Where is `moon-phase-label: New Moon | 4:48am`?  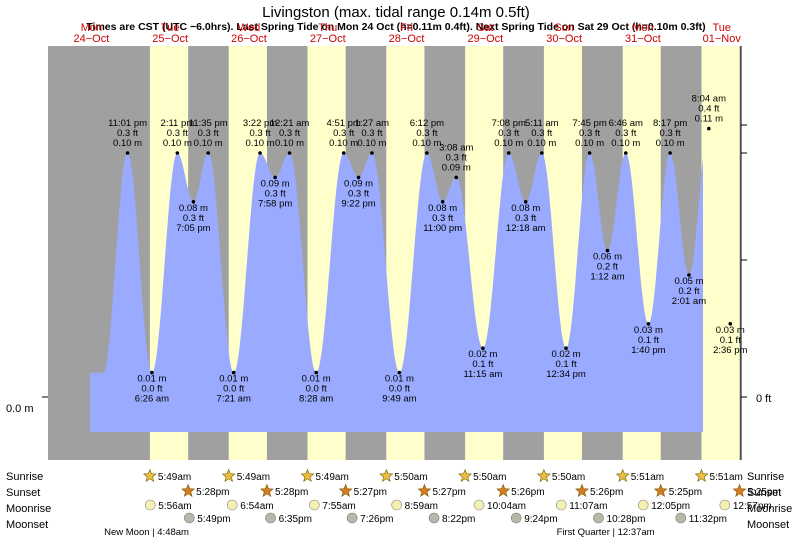
moon-phase-label: New Moon | 4:48am is located at coordinates (146, 532).